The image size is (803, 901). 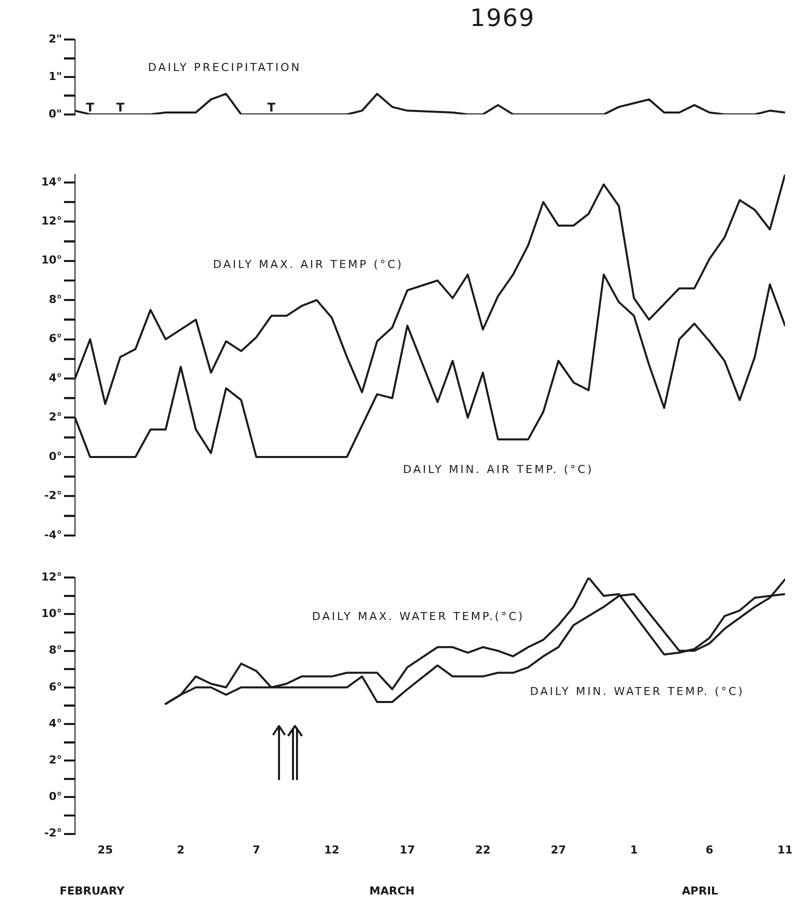 What do you see at coordinates (55, 39) in the screenshot?
I see `y-tick-label: 2"` at bounding box center [55, 39].